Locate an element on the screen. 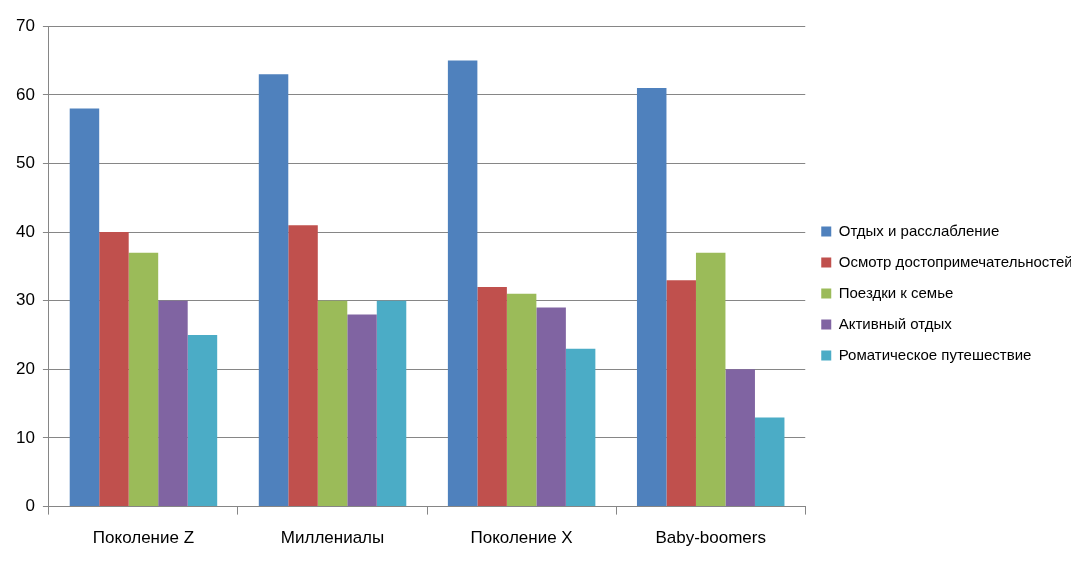 The height and width of the screenshot is (571, 1079). y-tick-label: 20 is located at coordinates (25, 369).